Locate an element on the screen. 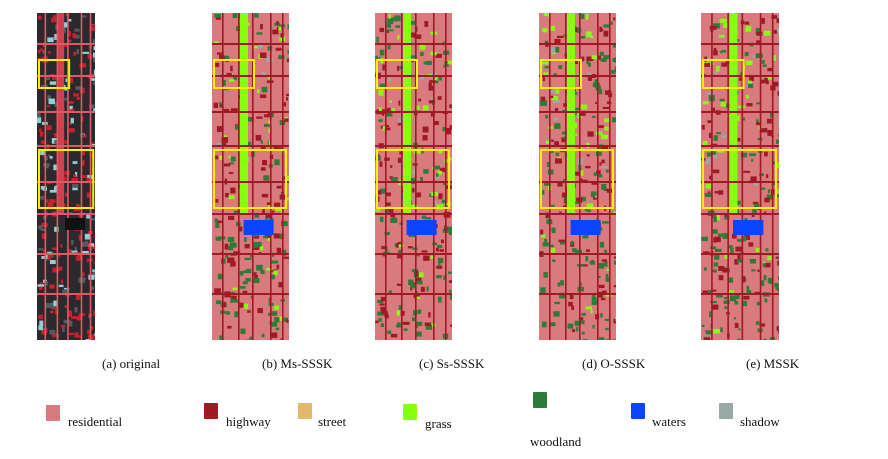 Image resolution: width=888 pixels, height=459 pixels. water-body is located at coordinates (75, 224).